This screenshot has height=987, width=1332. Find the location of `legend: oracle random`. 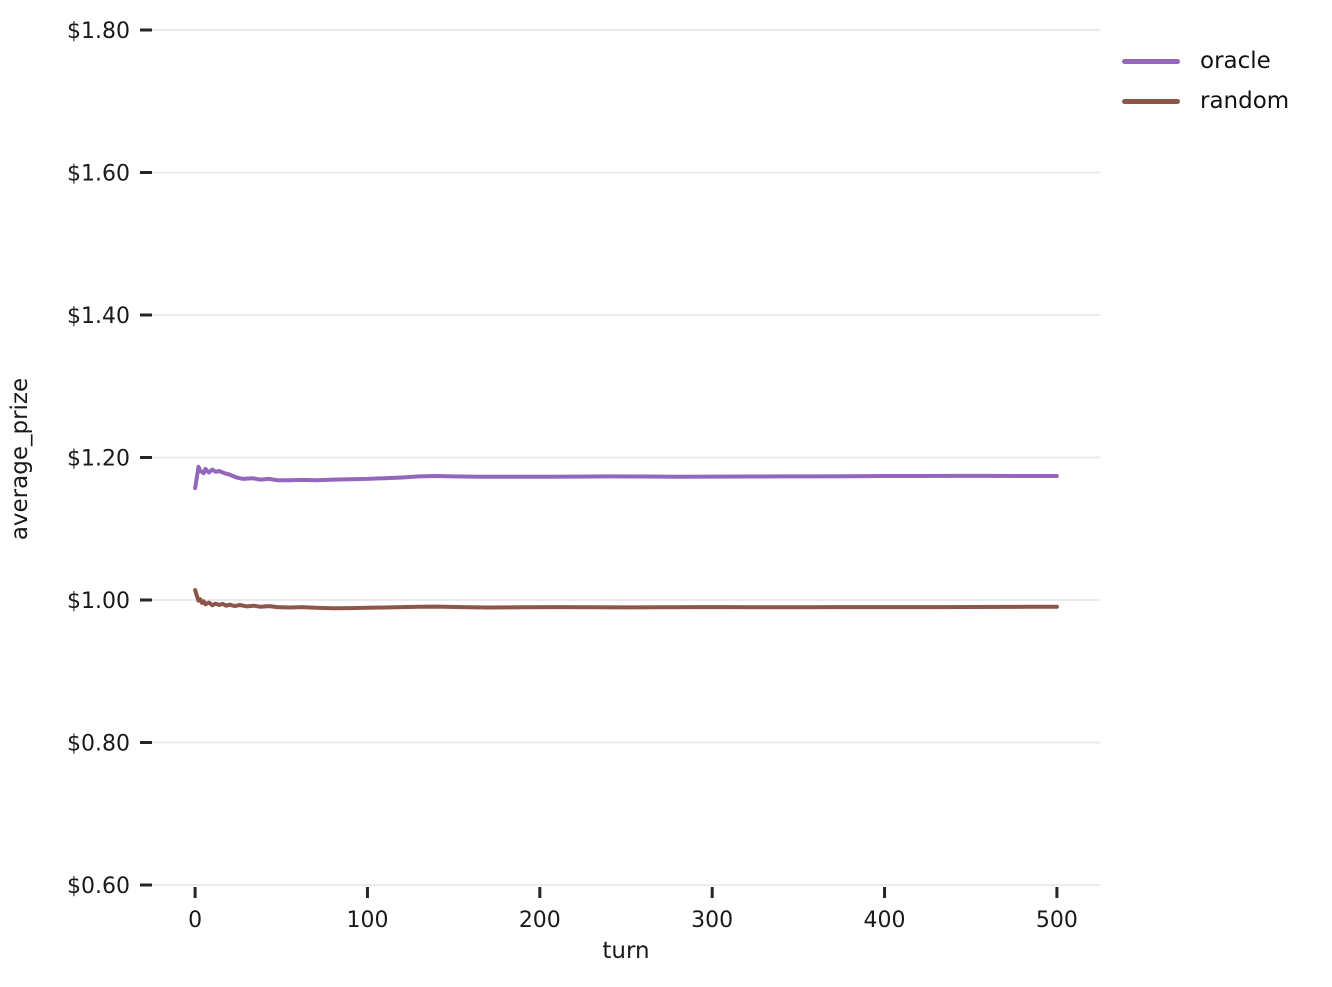

legend: oracle random is located at coordinates (1205, 81).